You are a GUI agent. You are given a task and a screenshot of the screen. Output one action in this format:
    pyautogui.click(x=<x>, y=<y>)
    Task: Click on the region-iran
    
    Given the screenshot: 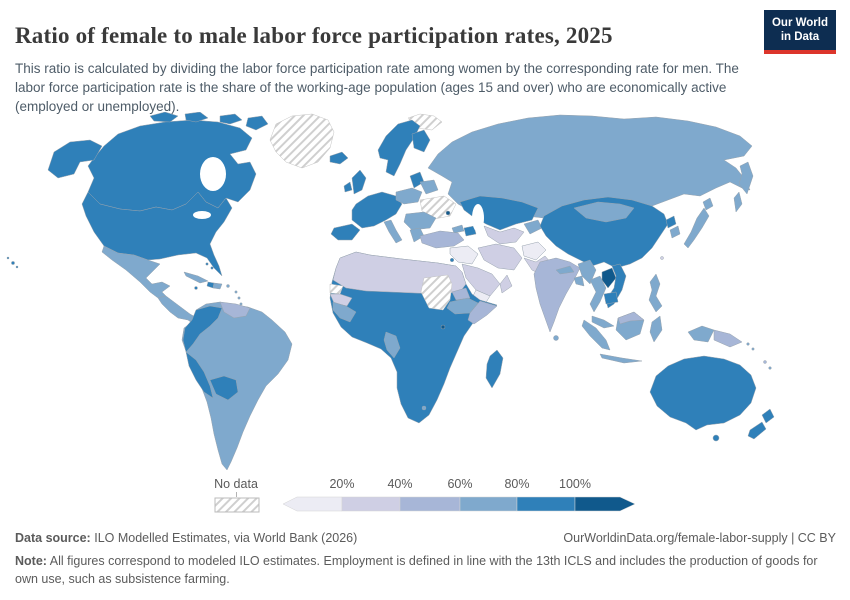 What is the action you would take?
    pyautogui.click(x=500, y=257)
    